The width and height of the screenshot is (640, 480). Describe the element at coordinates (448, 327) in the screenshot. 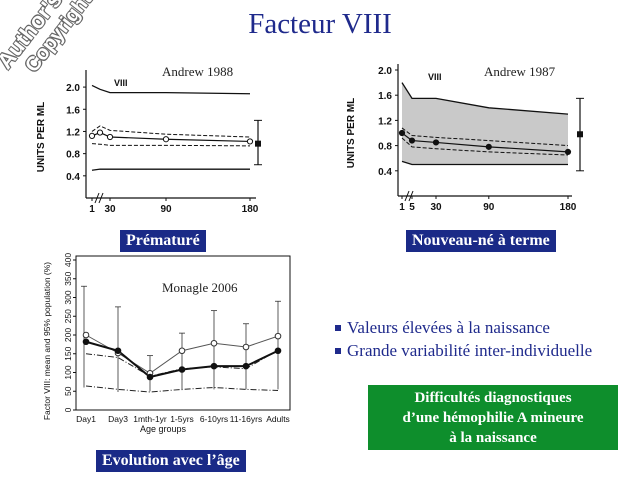

I see `bullet-text: Valeurs élevées à la naissance` at that location.